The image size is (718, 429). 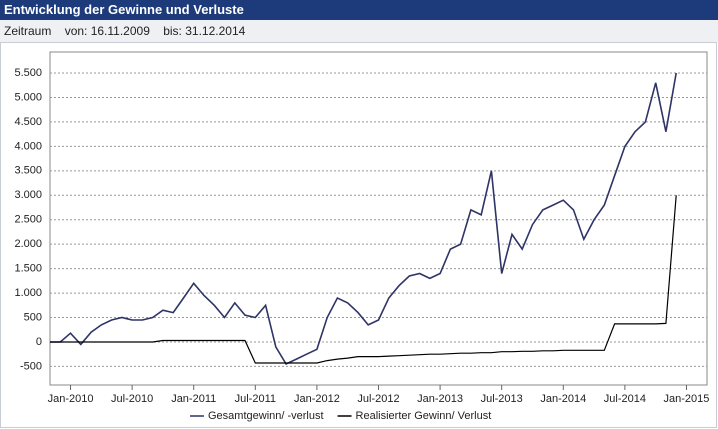 I want to click on x-tick-label: Jan-2015, so click(x=687, y=399).